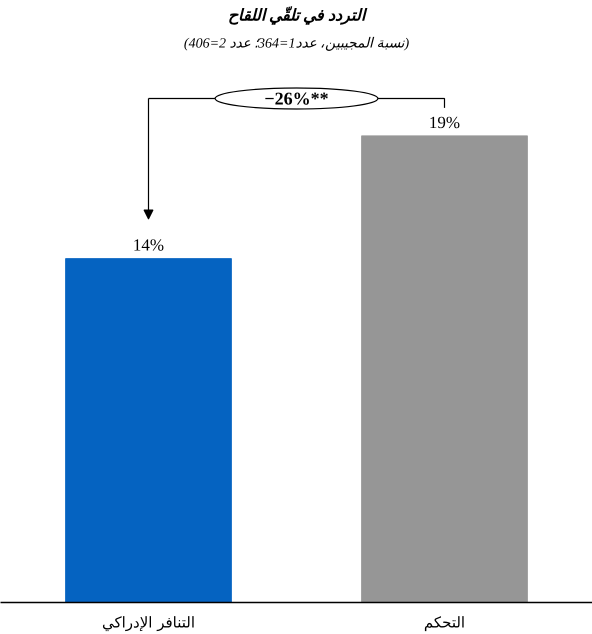 This screenshot has width=592, height=634. What do you see at coordinates (298, 16) in the screenshot?
I see `chart-title: التردد في تلقّي اللقاح` at bounding box center [298, 16].